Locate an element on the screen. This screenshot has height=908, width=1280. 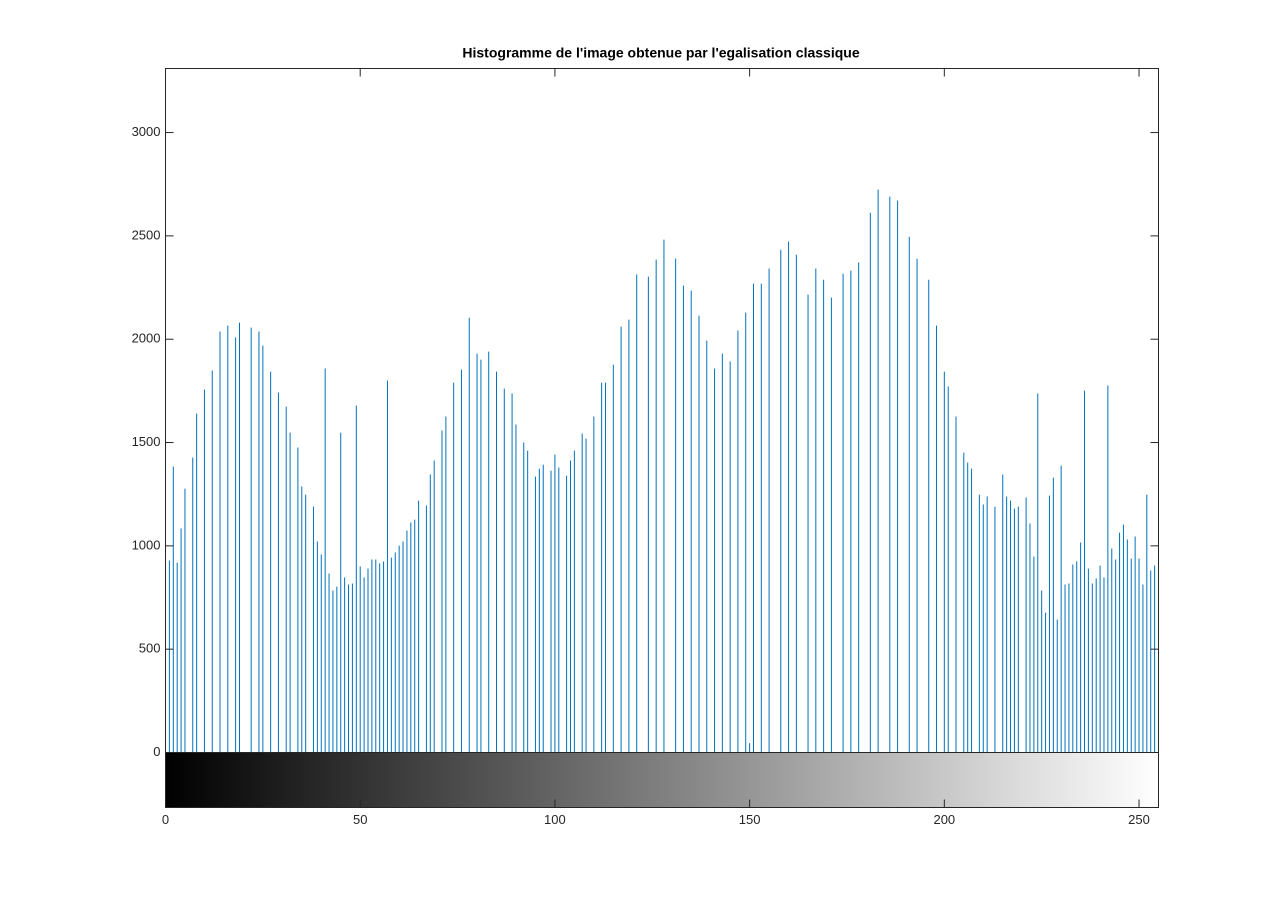
x-tick-label: 250 is located at coordinates (1139, 819).